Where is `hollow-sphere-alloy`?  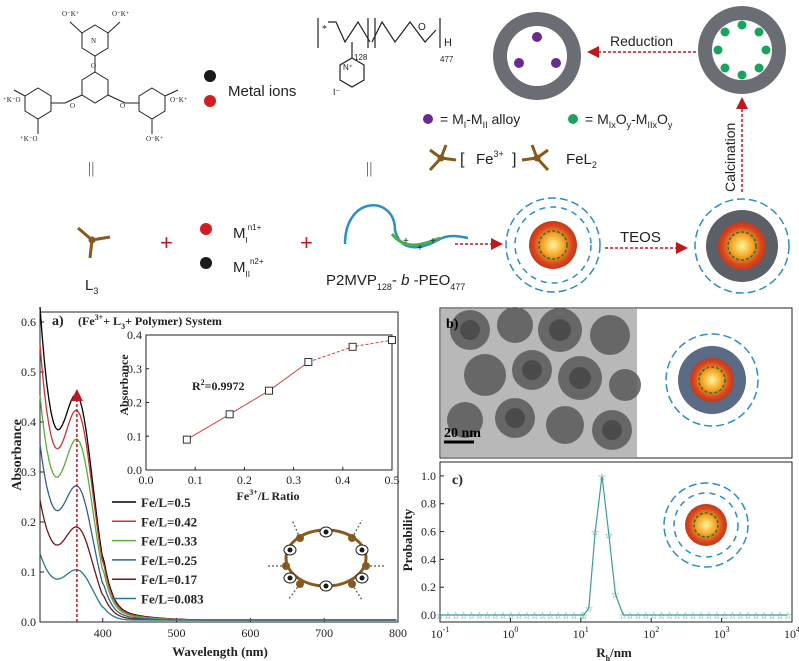
hollow-sphere-alloy is located at coordinates (537, 56).